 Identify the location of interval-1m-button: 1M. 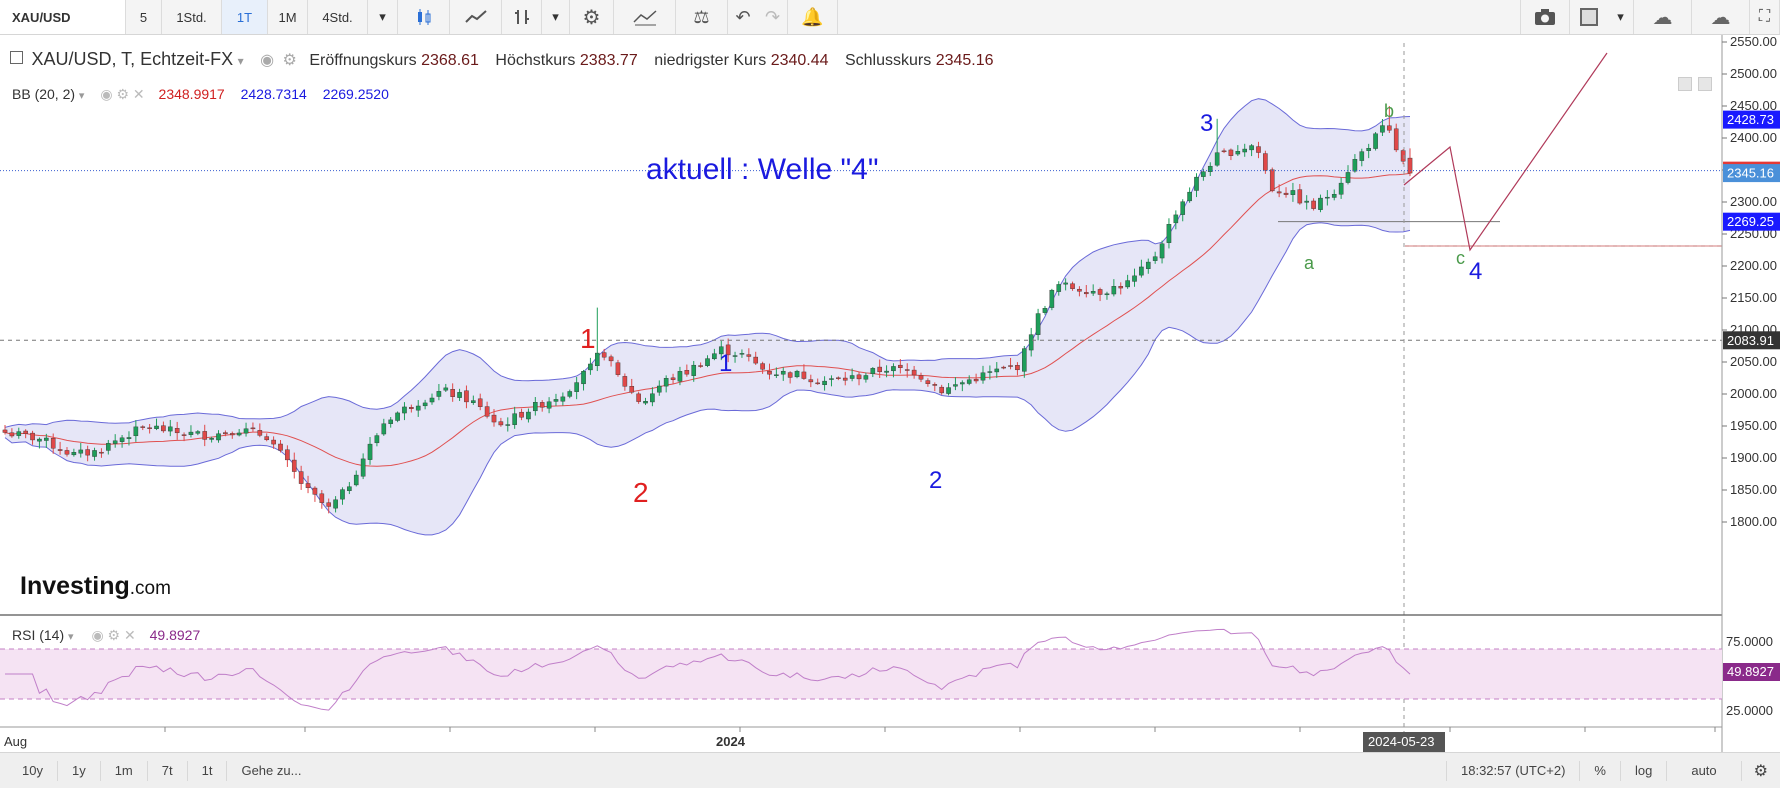
(288, 17).